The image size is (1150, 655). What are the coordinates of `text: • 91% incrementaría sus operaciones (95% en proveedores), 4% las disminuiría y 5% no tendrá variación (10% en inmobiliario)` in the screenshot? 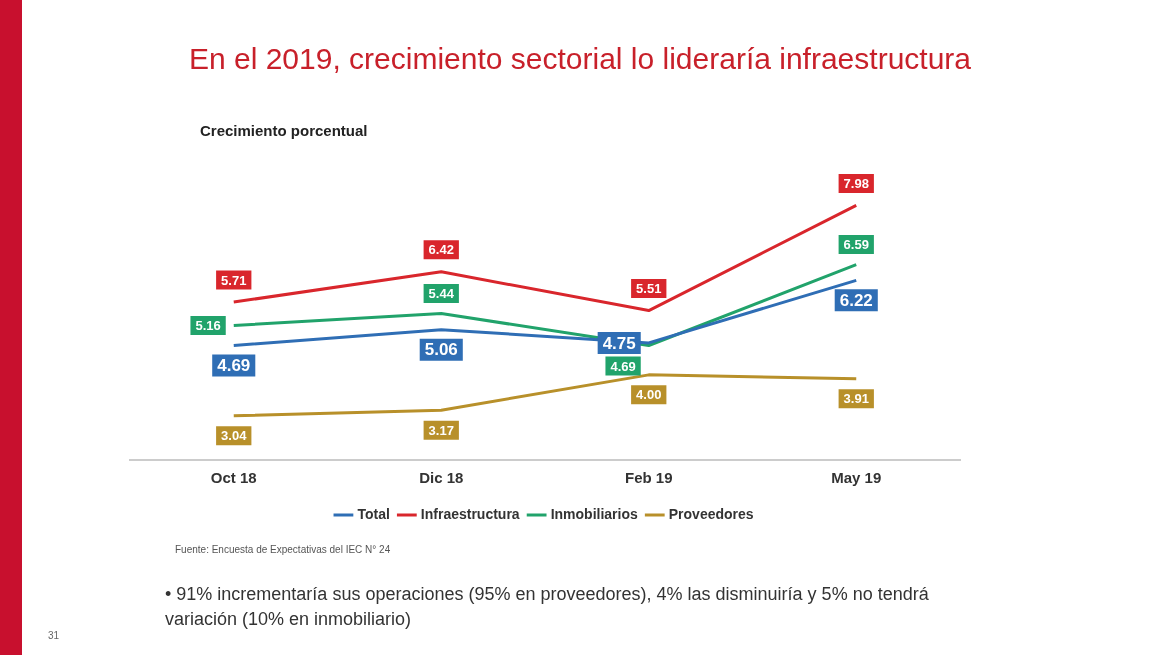 It's located at (547, 607).